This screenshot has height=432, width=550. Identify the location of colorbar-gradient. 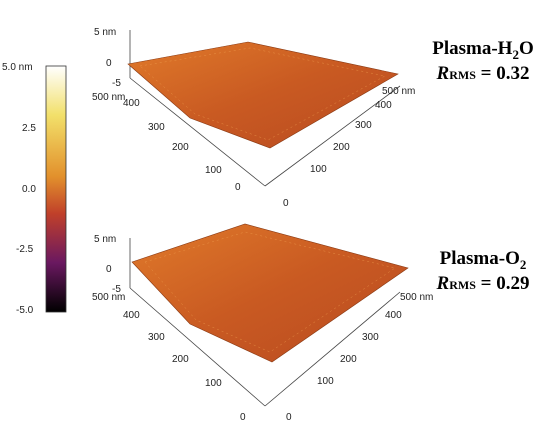
(56, 189).